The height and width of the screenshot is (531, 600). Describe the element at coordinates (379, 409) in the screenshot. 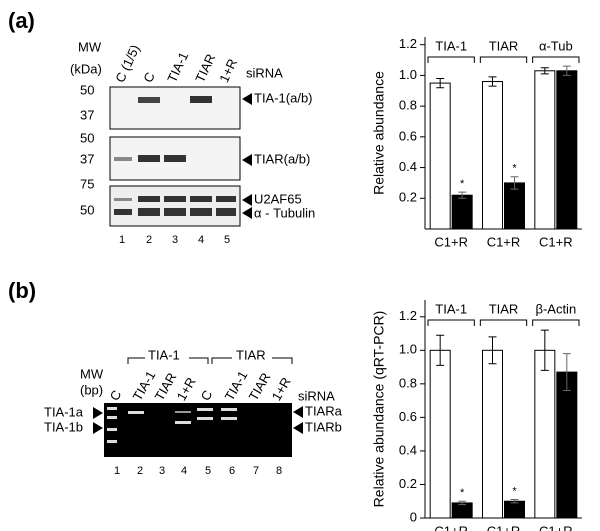

I see `y-axis-label: Relative abundance (qRT-PCR)` at that location.